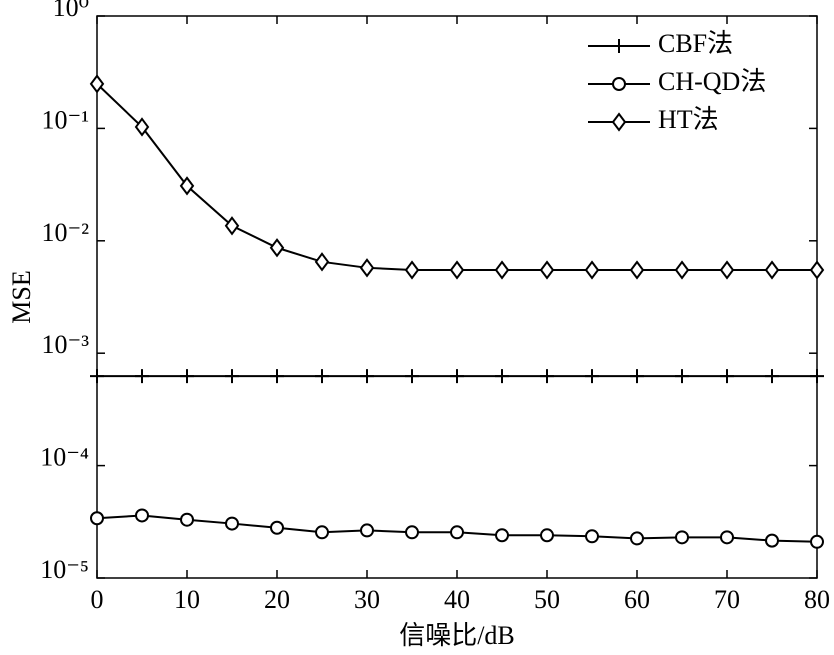  What do you see at coordinates (637, 599) in the screenshot?
I see `x-tick-label: 60` at bounding box center [637, 599].